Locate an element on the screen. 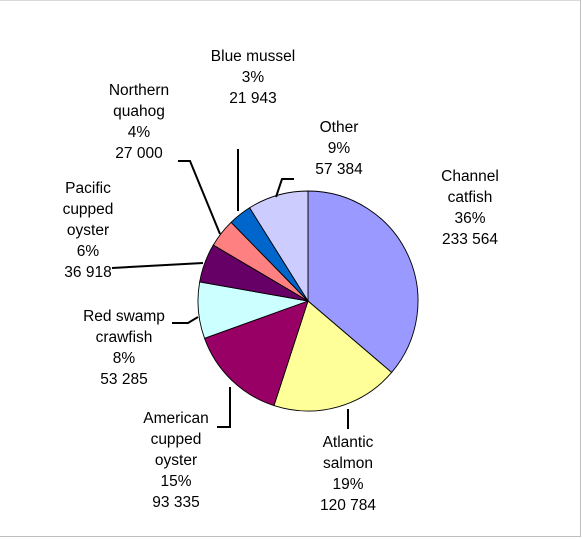 The image size is (582, 539). pie-slice-channel-catfish is located at coordinates (363, 281).